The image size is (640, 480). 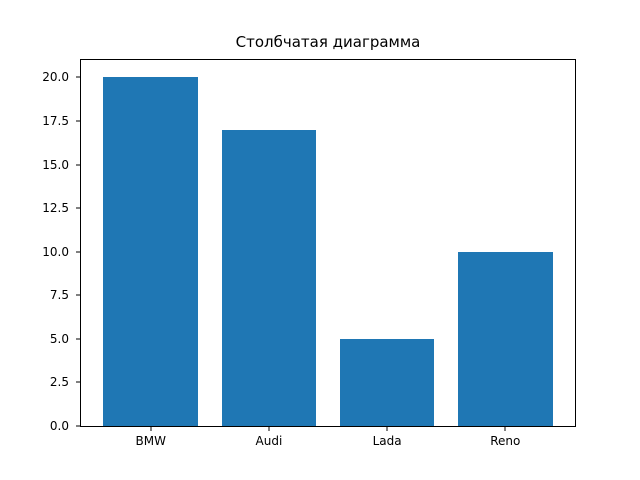 What do you see at coordinates (55, 164) in the screenshot?
I see `y-tick-label: 15.0` at bounding box center [55, 164].